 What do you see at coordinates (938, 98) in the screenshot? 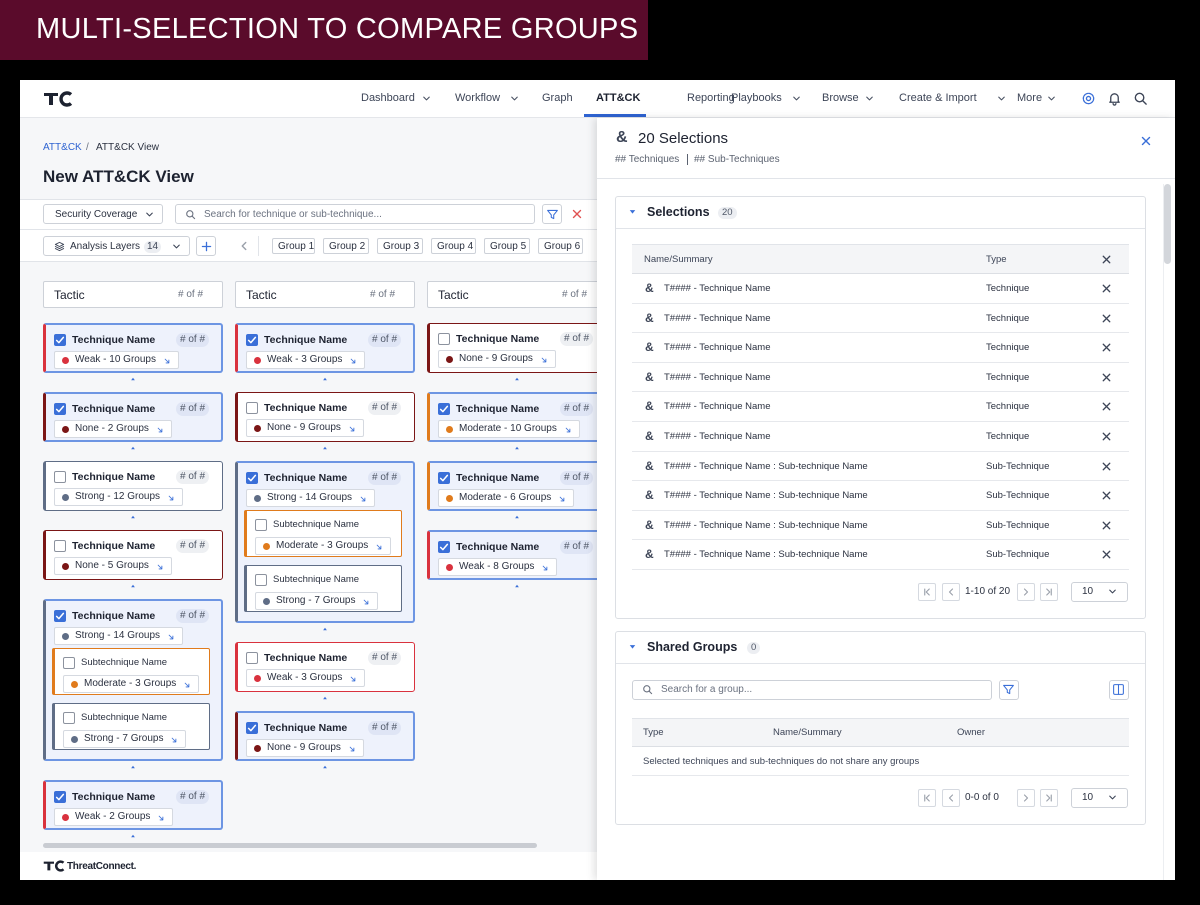
I see `nav-item: Create & Import` at bounding box center [938, 98].